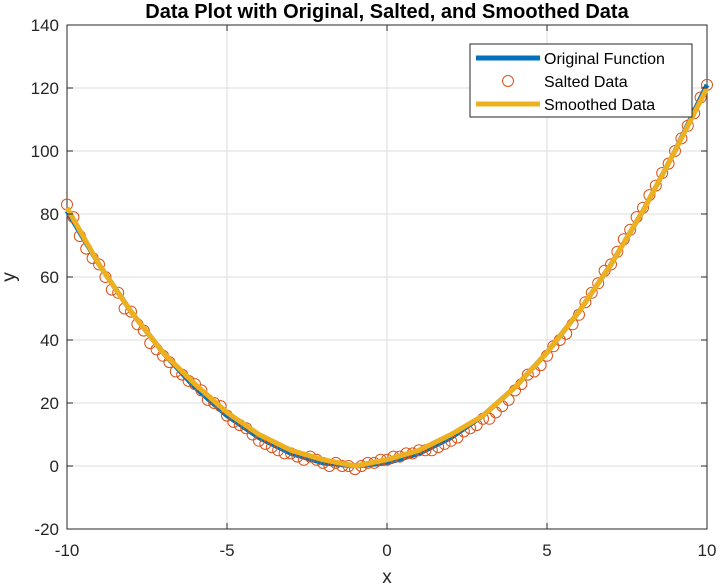 The height and width of the screenshot is (586, 720). What do you see at coordinates (599, 105) in the screenshot?
I see `legend-label: Smoothed Data` at bounding box center [599, 105].